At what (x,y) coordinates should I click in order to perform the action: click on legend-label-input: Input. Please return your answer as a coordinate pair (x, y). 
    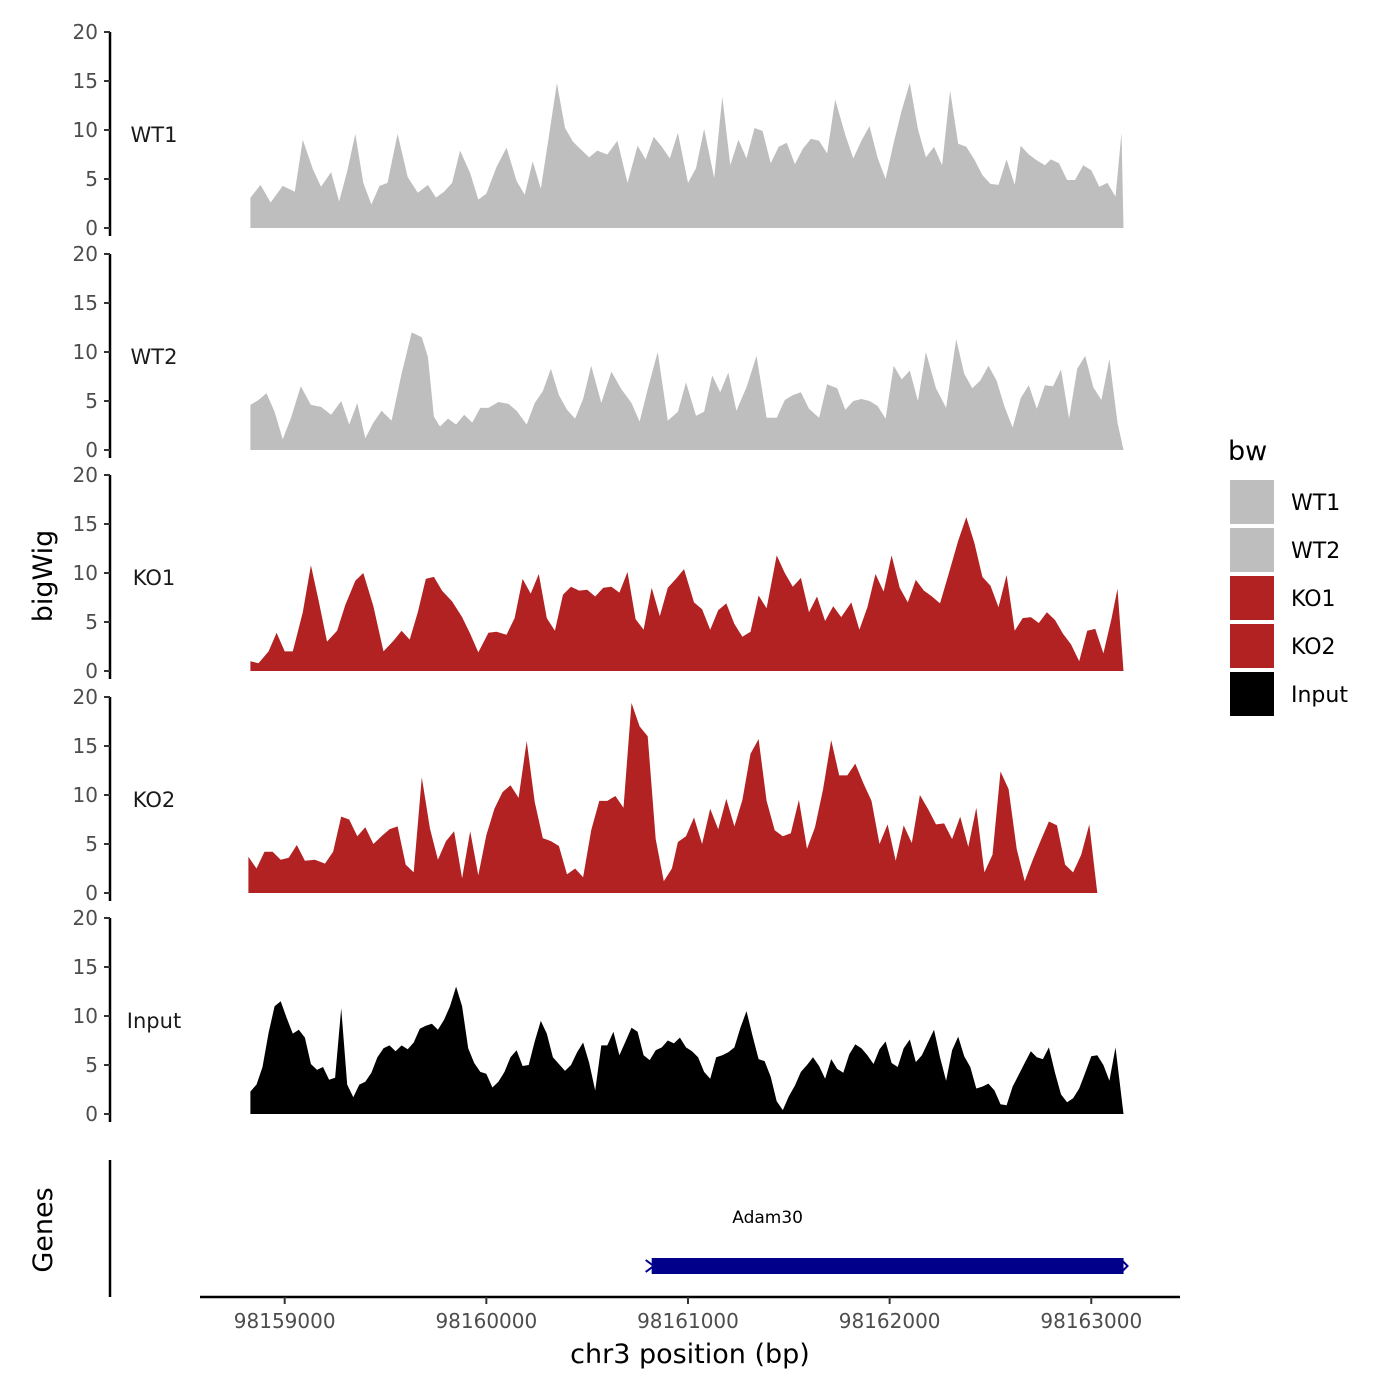
    Looking at the image, I should click on (1319, 695).